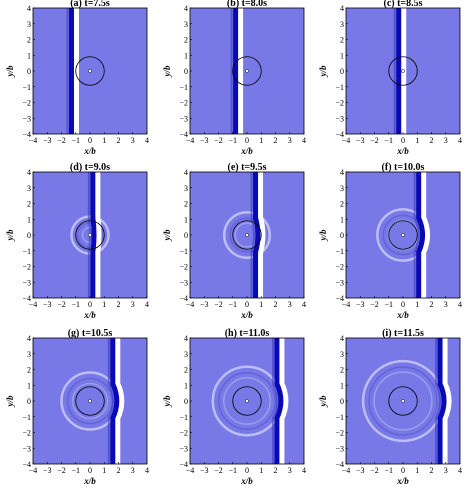 This screenshot has width=474, height=490. I want to click on cylinder-center-b, so click(247, 71).